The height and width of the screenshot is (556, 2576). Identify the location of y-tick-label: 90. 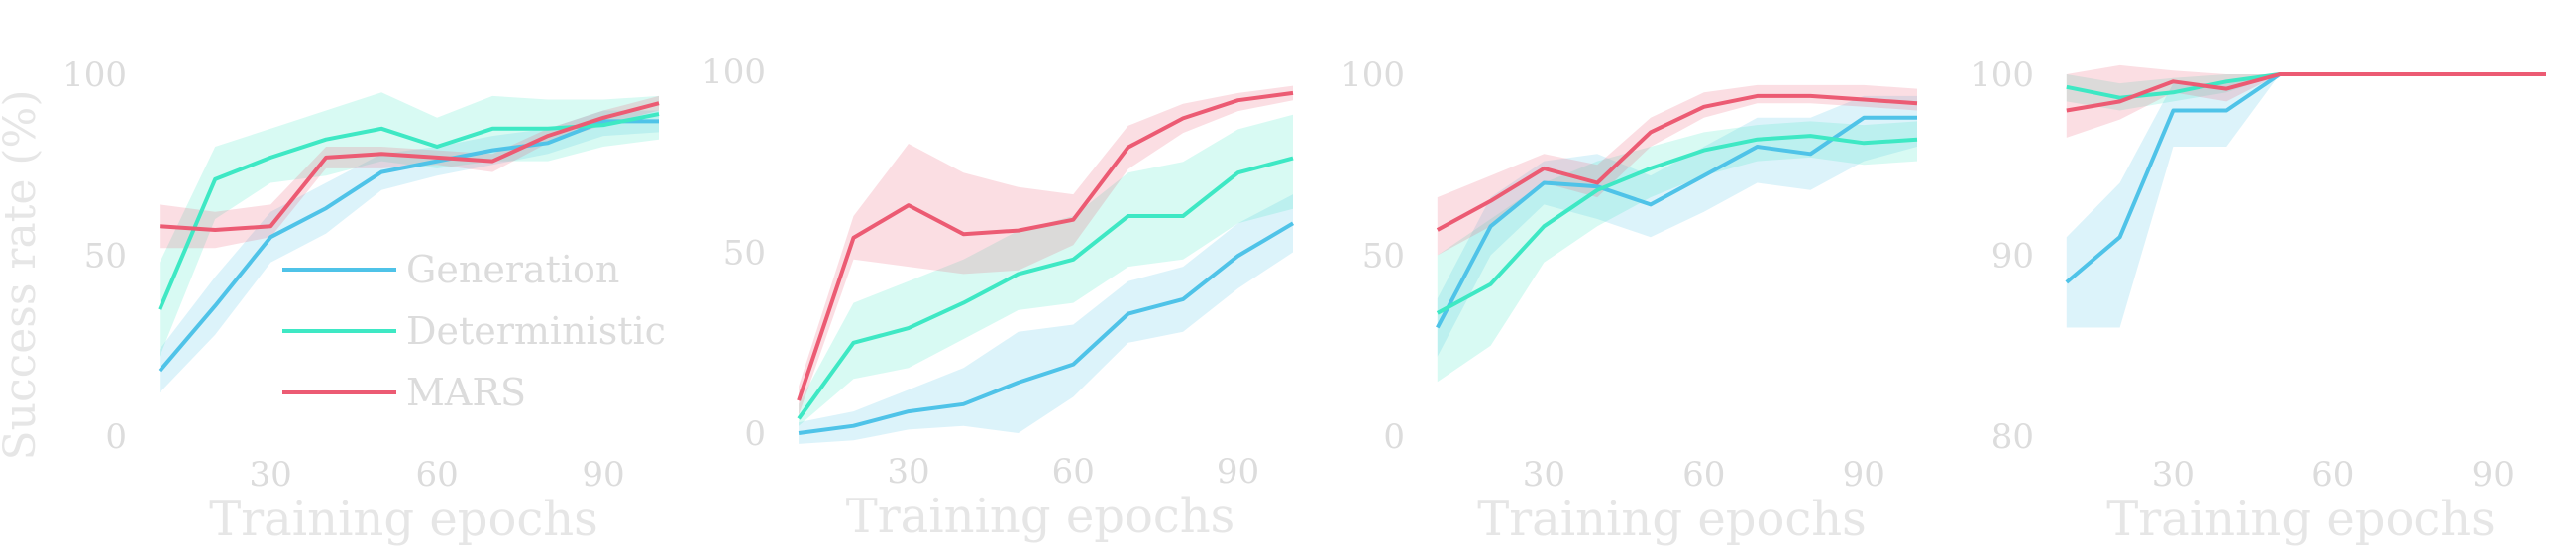
(2013, 257).